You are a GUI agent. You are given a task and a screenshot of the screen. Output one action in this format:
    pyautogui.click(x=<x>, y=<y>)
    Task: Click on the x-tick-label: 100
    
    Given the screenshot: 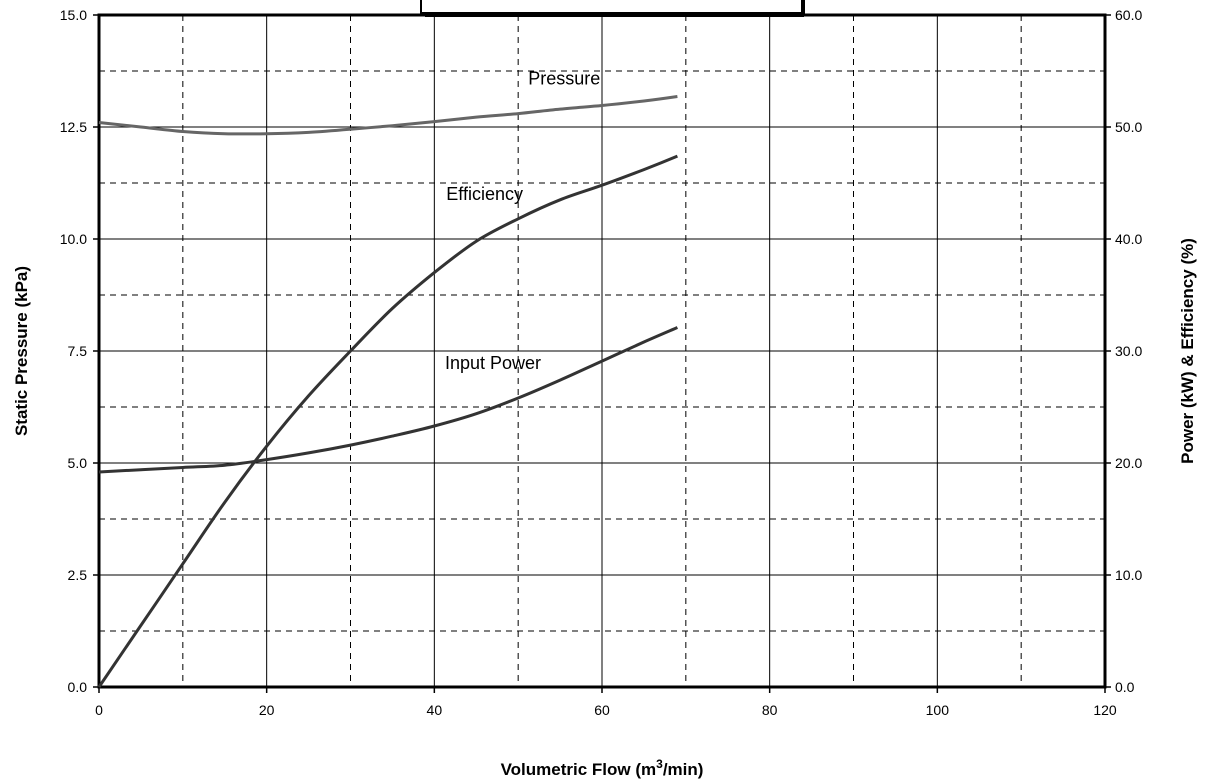 What is the action you would take?
    pyautogui.click(x=938, y=710)
    